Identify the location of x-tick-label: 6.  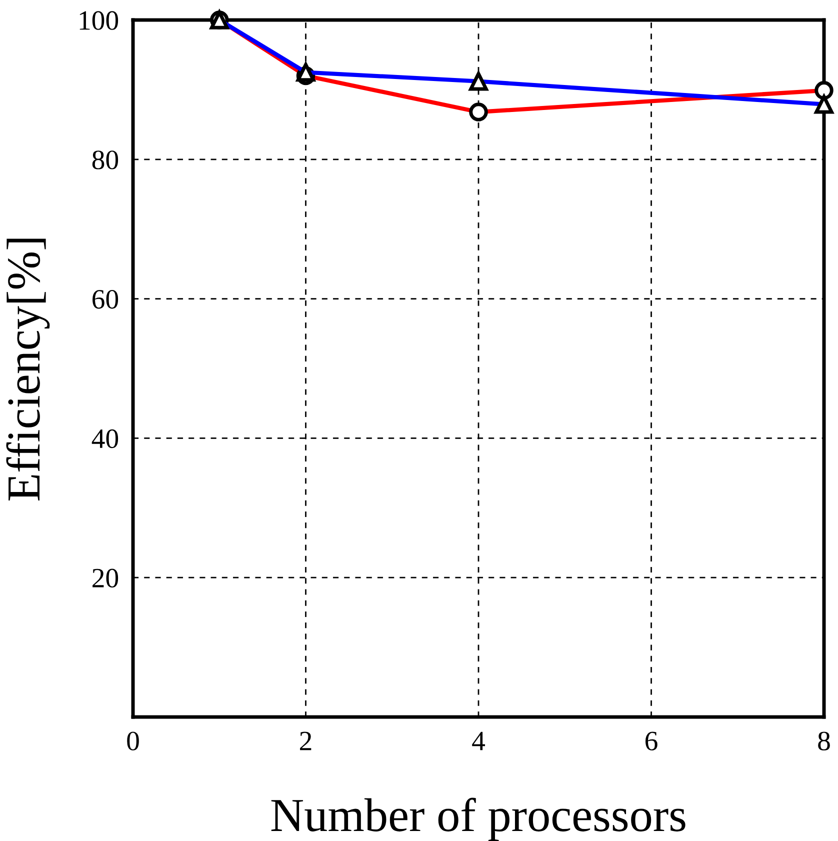
(652, 741).